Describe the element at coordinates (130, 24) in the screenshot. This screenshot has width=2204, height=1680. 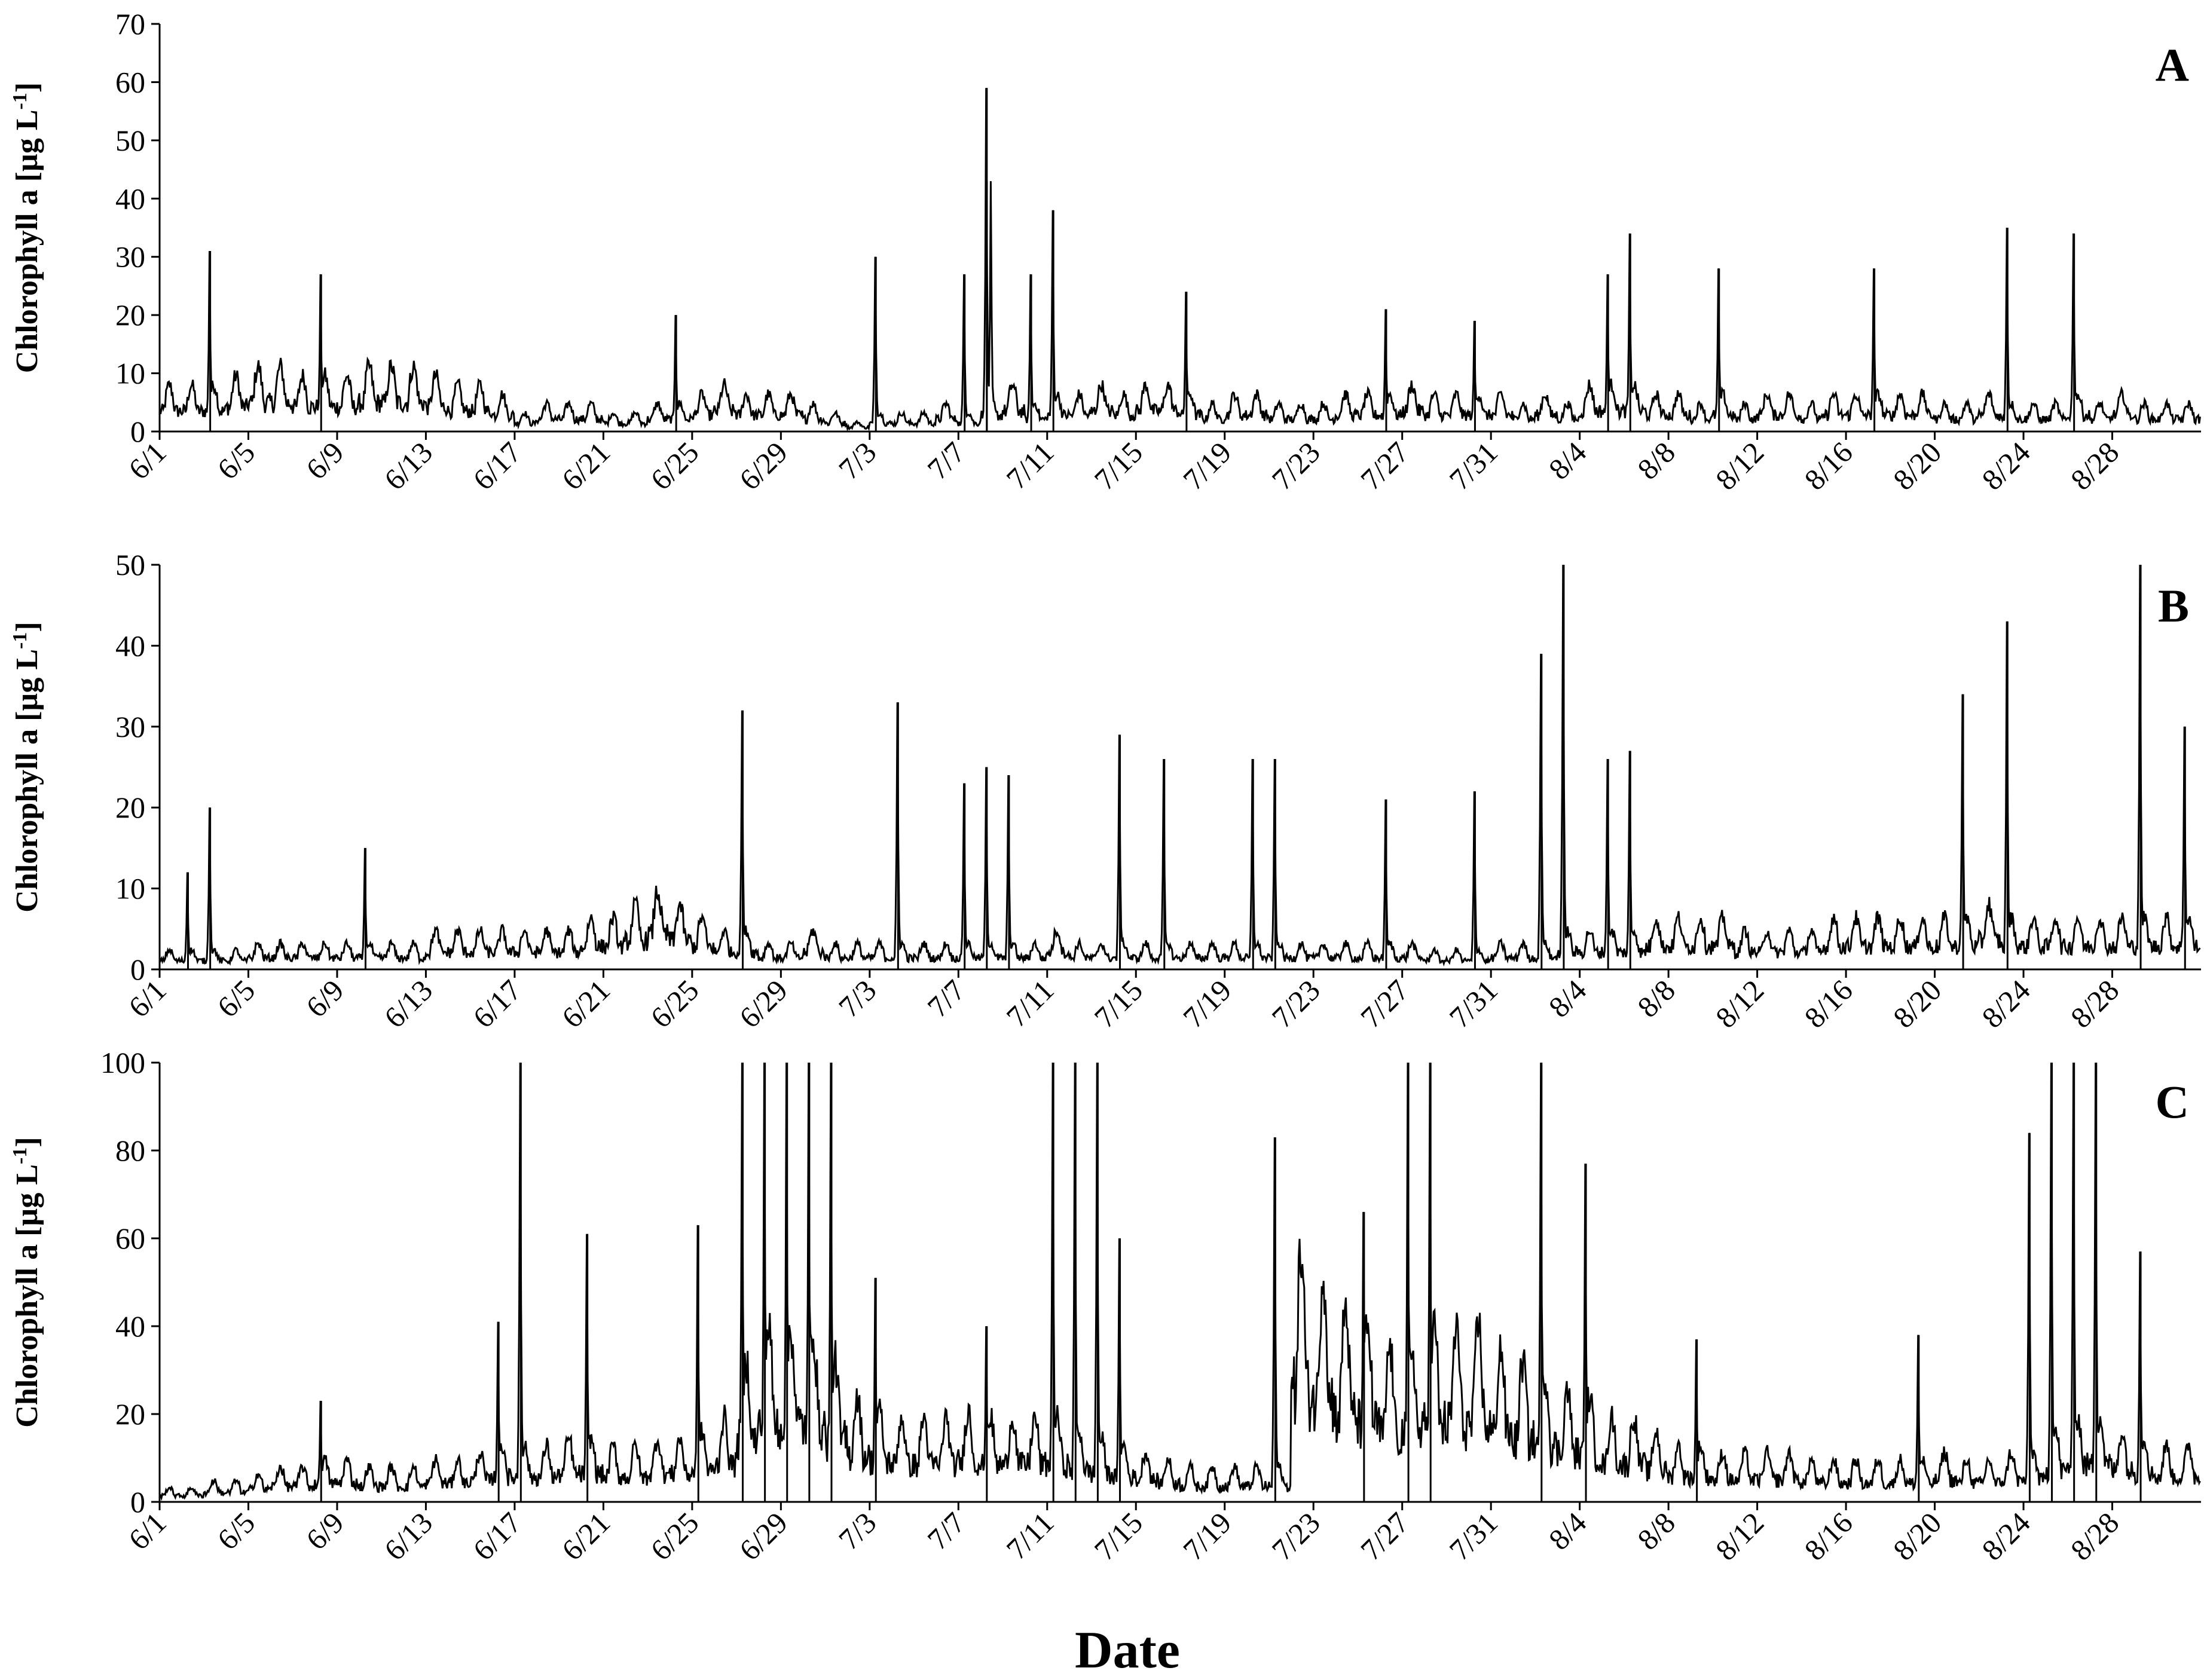
I see `y-tick-label: 70` at that location.